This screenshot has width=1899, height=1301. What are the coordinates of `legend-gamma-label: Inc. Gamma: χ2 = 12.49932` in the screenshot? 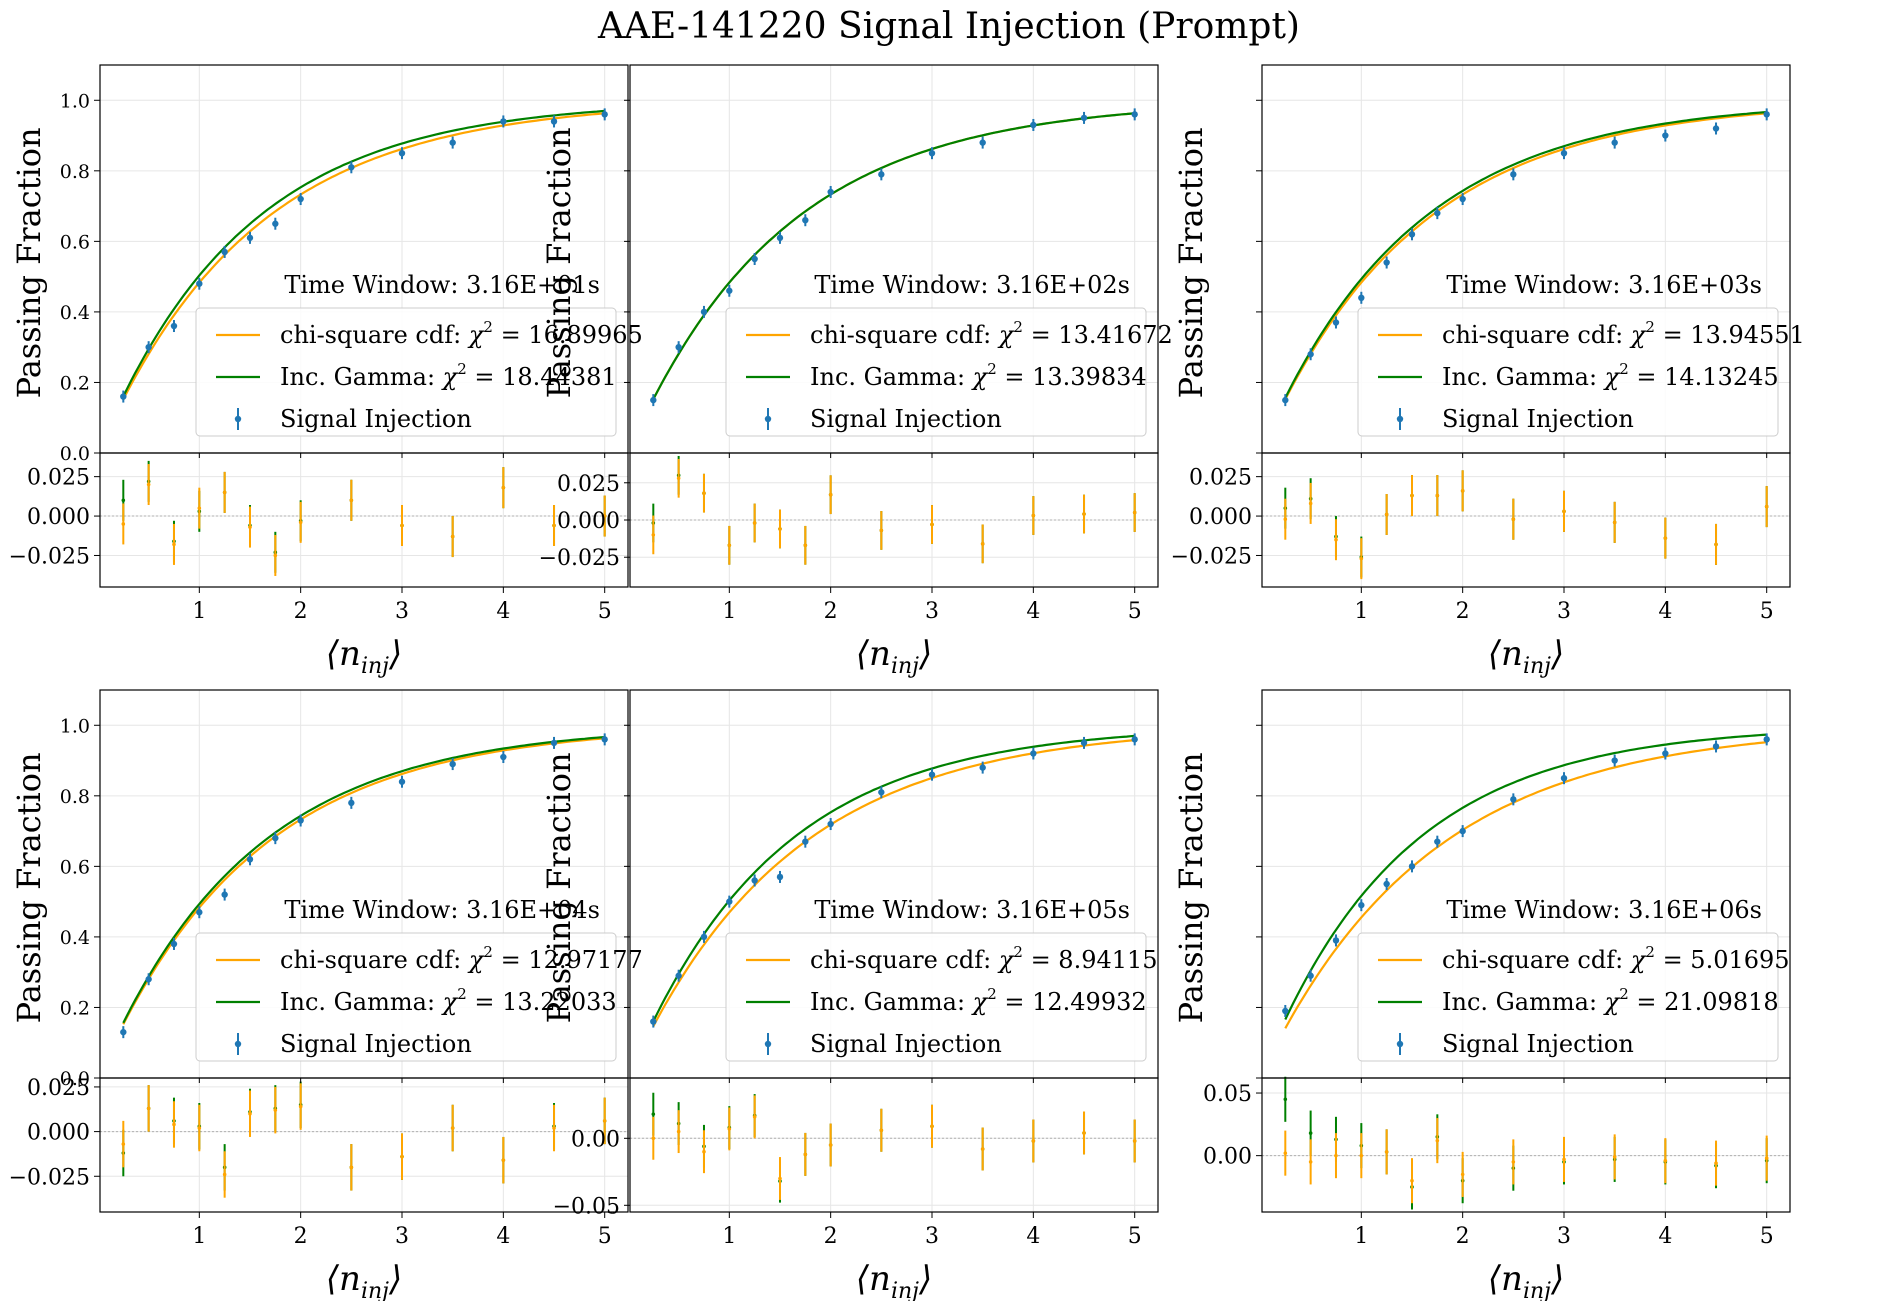 It's located at (978, 1000).